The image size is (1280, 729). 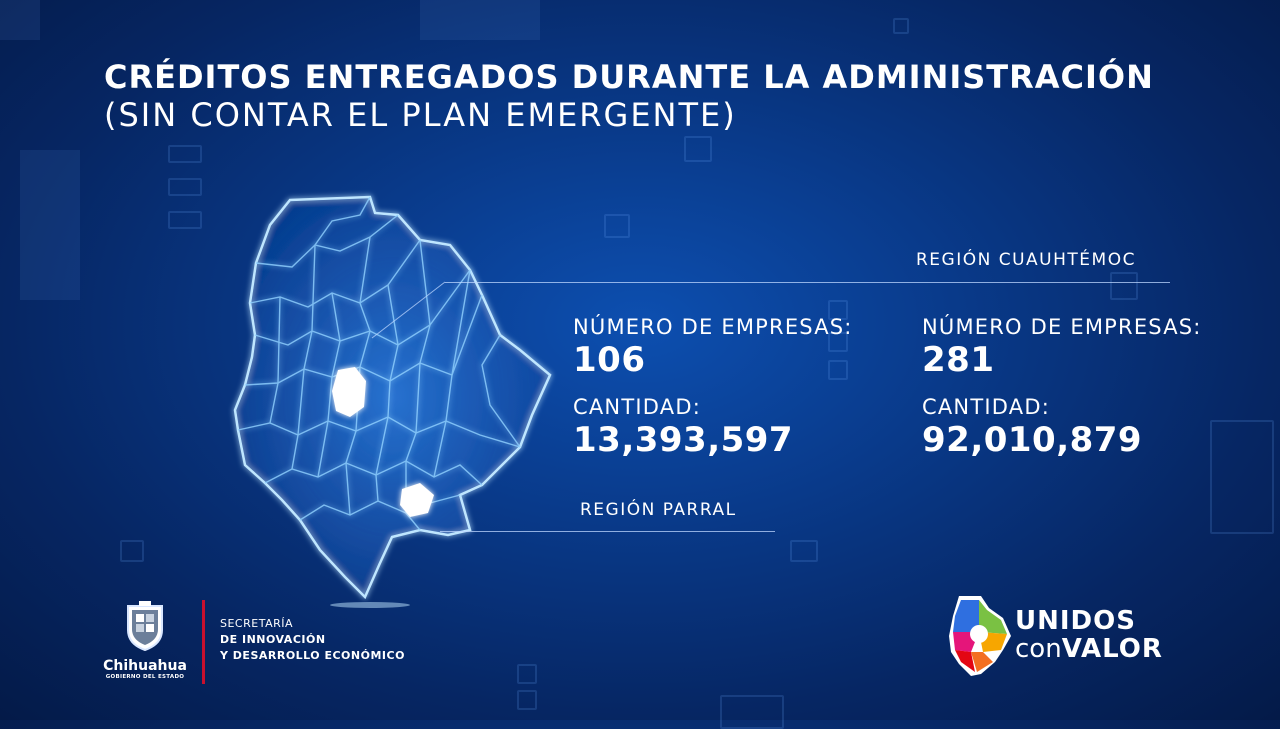 What do you see at coordinates (420, 115) in the screenshot?
I see `title-line-2: (SIN CONTAR EL PLAN EMERGENTE)` at bounding box center [420, 115].